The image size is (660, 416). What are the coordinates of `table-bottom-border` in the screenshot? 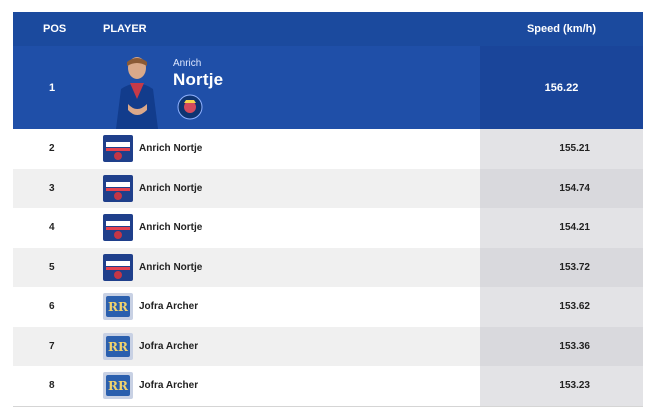 It's located at (328, 406).